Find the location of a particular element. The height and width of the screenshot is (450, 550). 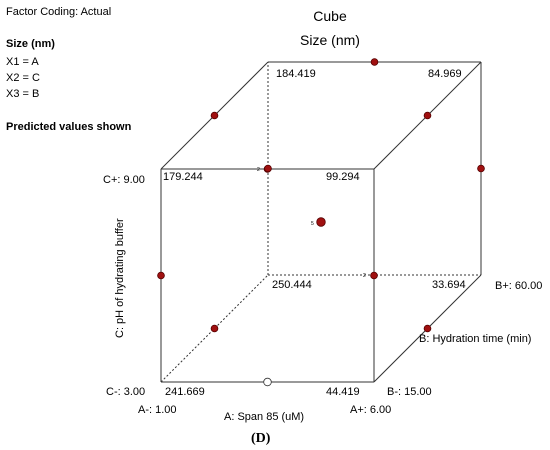

mapping-x3: X3 = B is located at coordinates (23, 94).